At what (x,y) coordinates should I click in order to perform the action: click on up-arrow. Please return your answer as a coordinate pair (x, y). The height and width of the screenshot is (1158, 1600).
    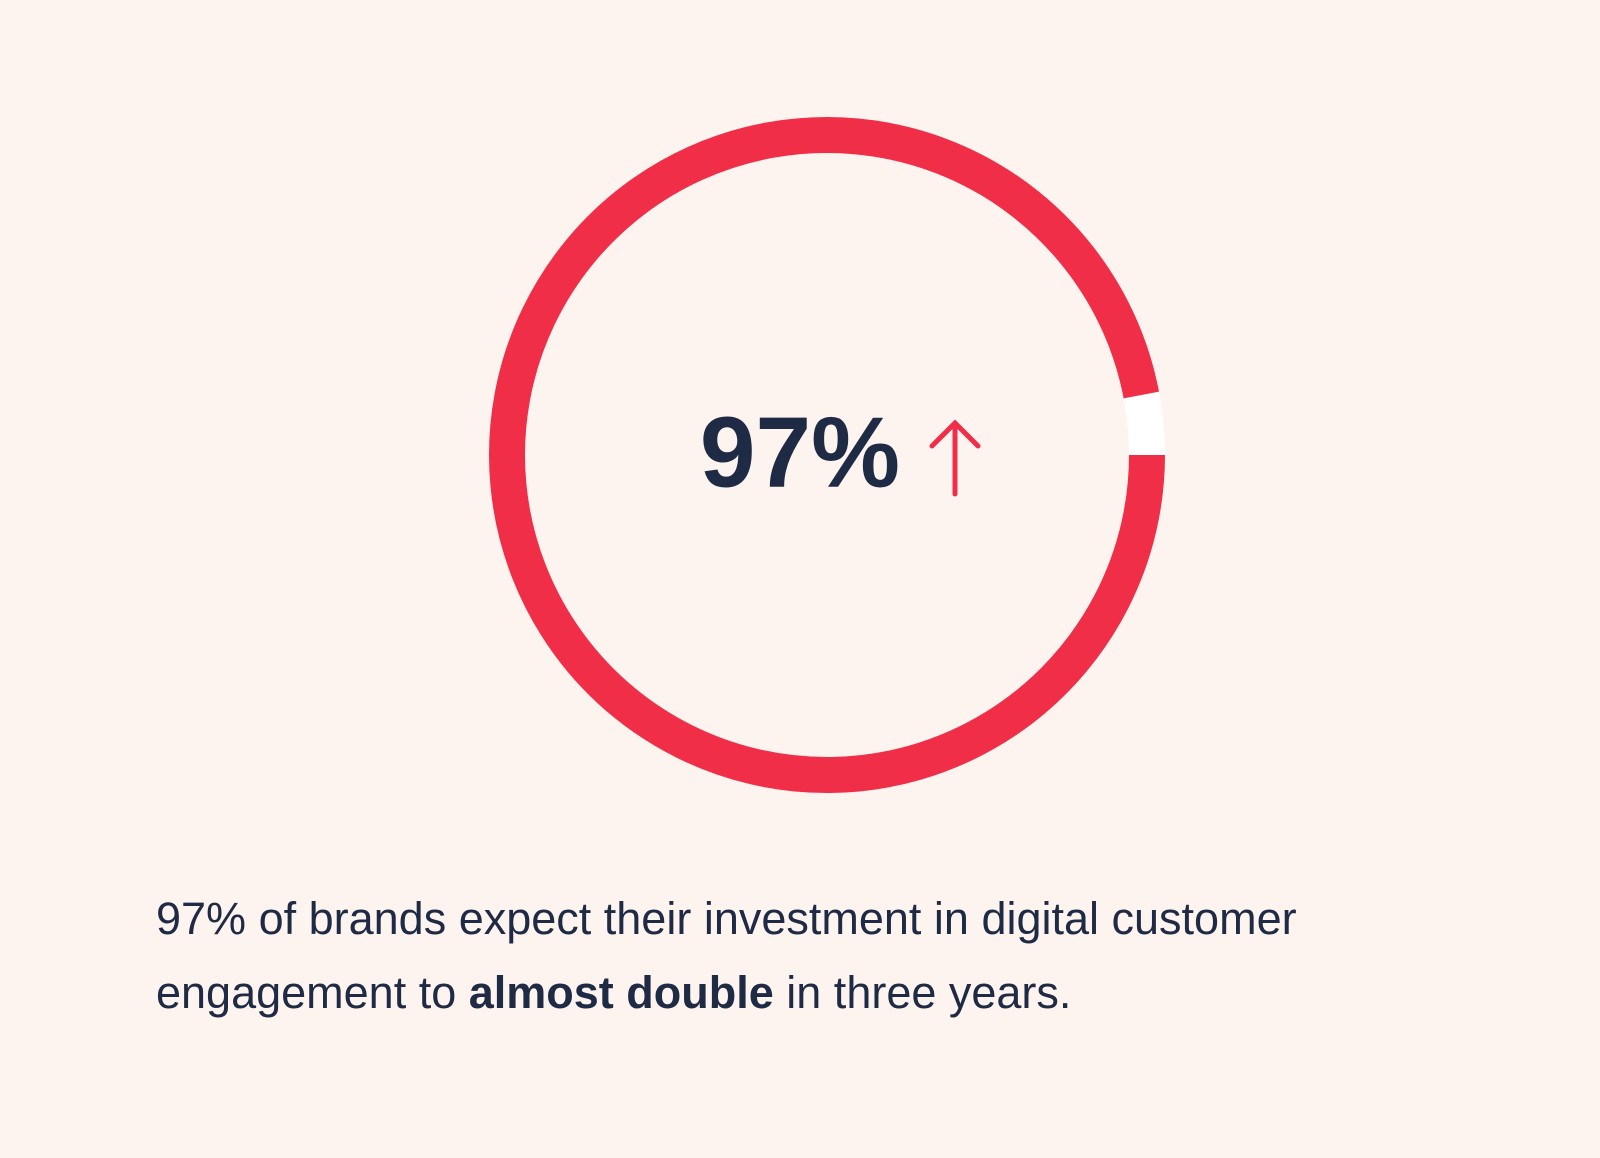
    Looking at the image, I should click on (955, 458).